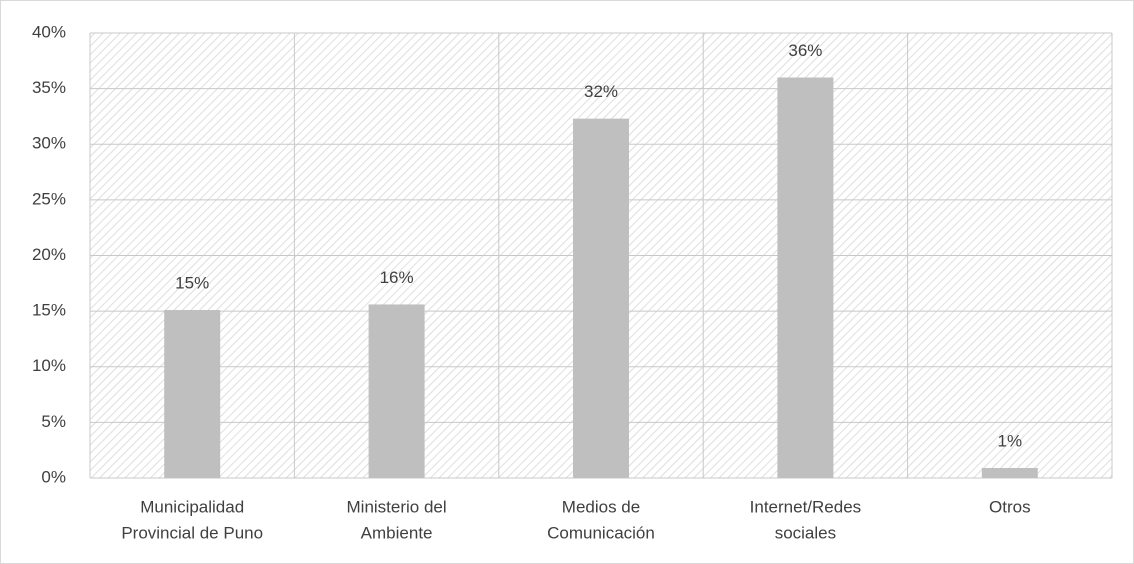  I want to click on y-tick-label: 25%, so click(49, 198).